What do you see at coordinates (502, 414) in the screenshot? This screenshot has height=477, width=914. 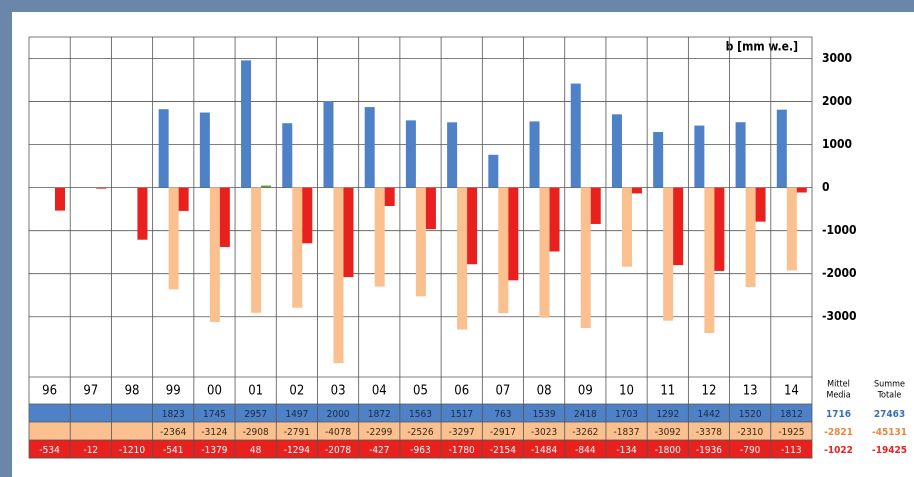 I see `table-value: 763` at bounding box center [502, 414].